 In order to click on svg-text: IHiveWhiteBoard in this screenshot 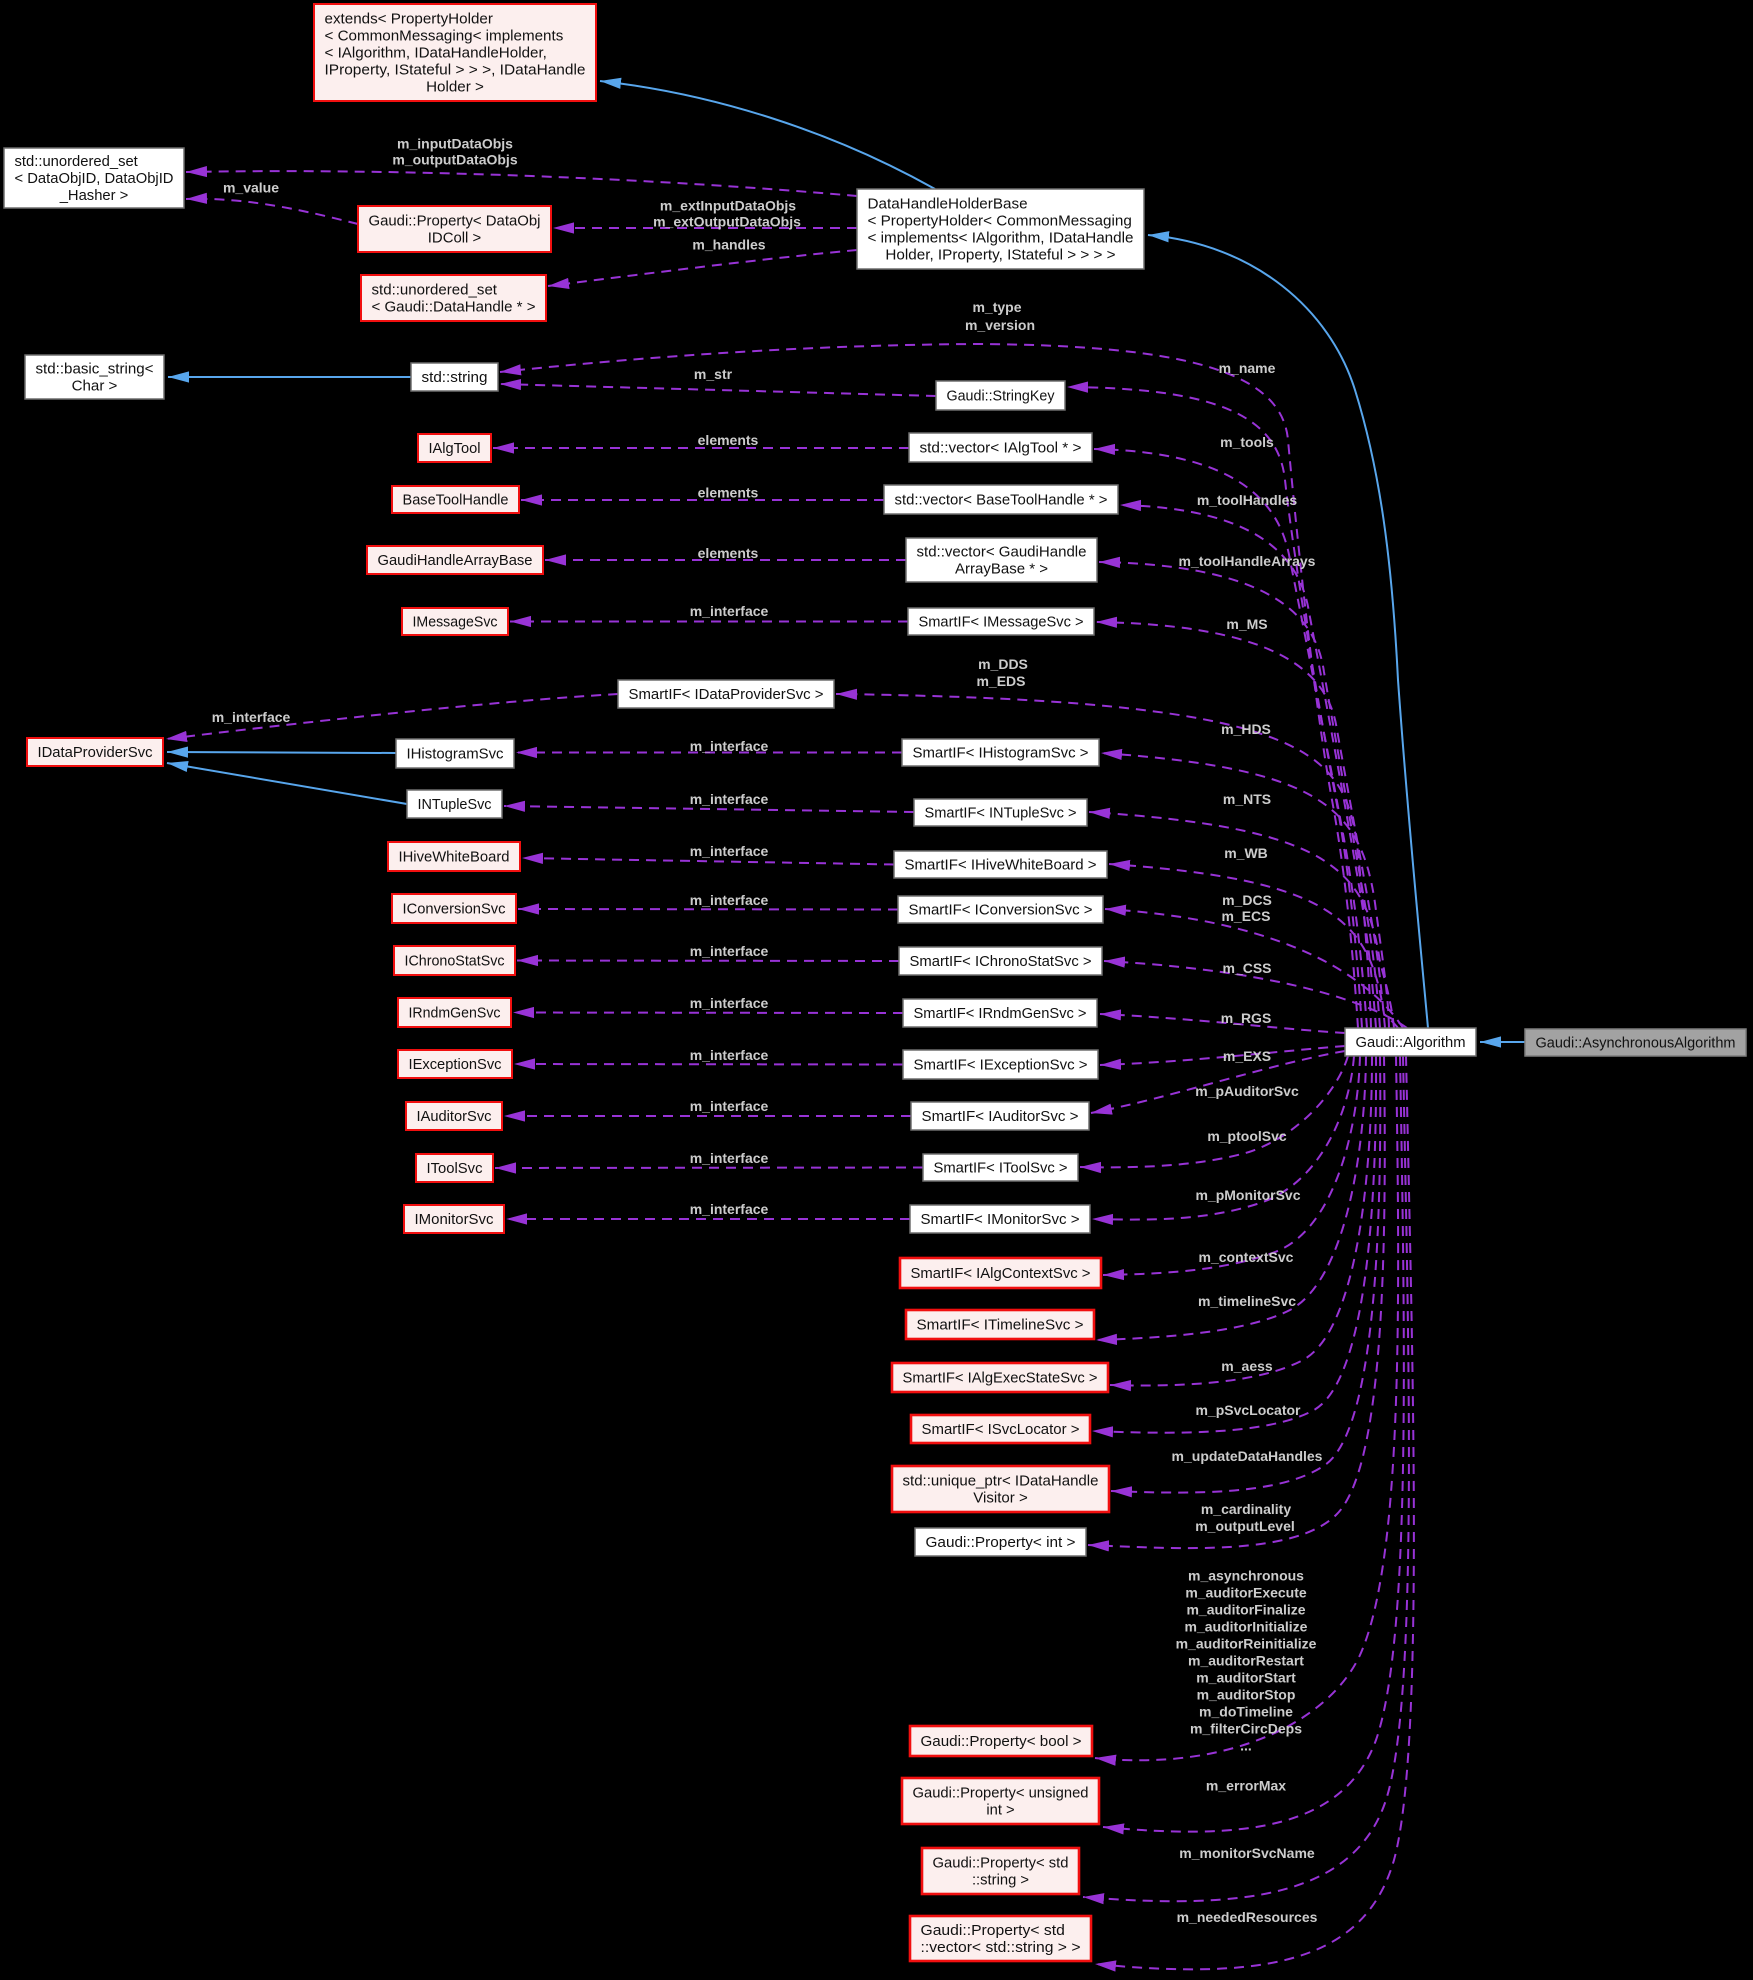, I will do `click(454, 857)`.